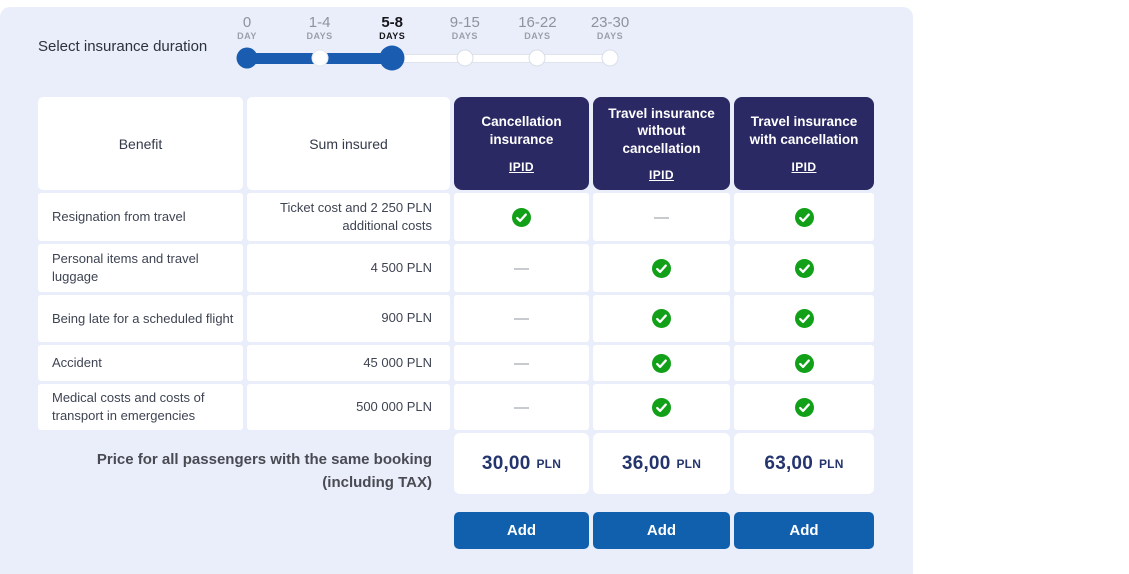 Image resolution: width=1129 pixels, height=574 pixels. I want to click on duration-stop-1-4: 1-4 DAYS, so click(320, 28).